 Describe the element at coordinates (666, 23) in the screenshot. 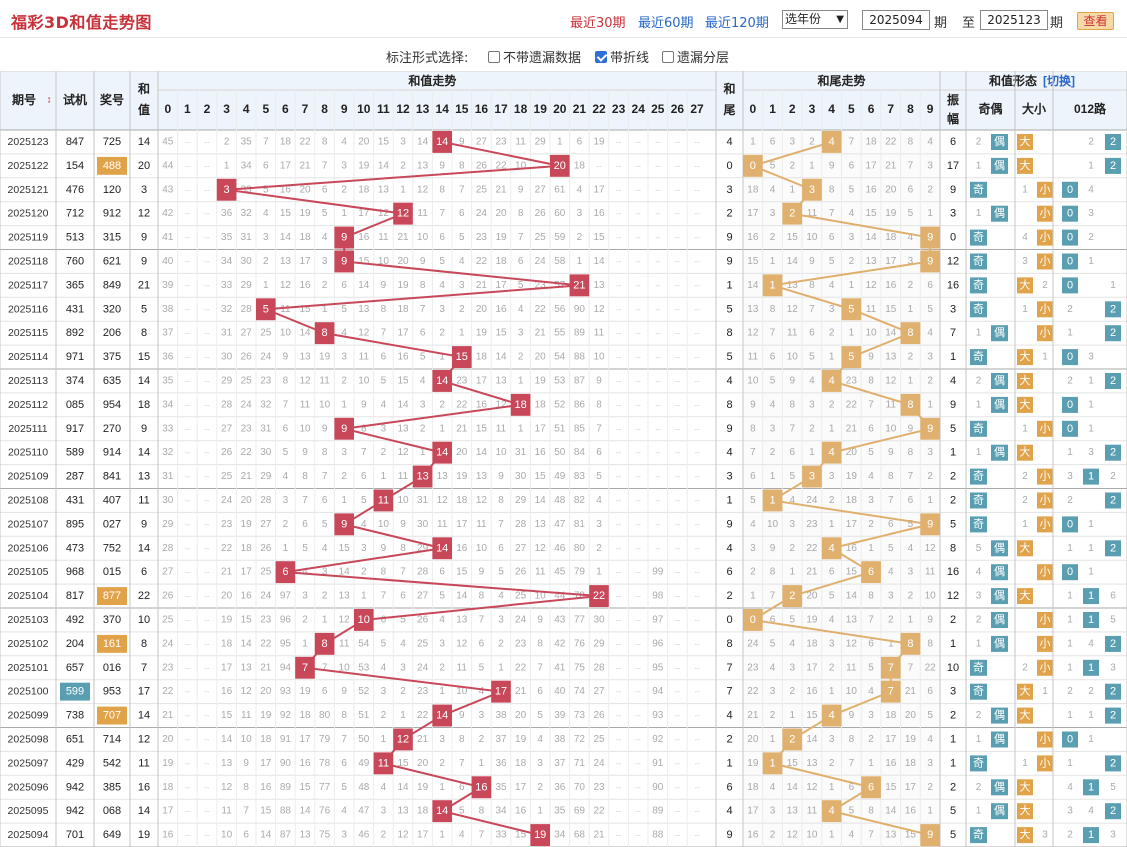

I see `recent-60-link: 最近60期` at that location.